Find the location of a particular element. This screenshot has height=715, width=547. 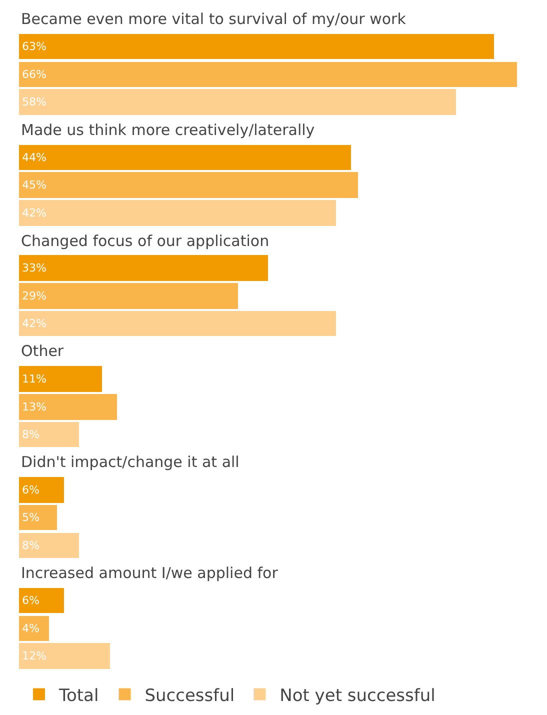

y-tick-label: Increased amount I/we applied for is located at coordinates (150, 573).